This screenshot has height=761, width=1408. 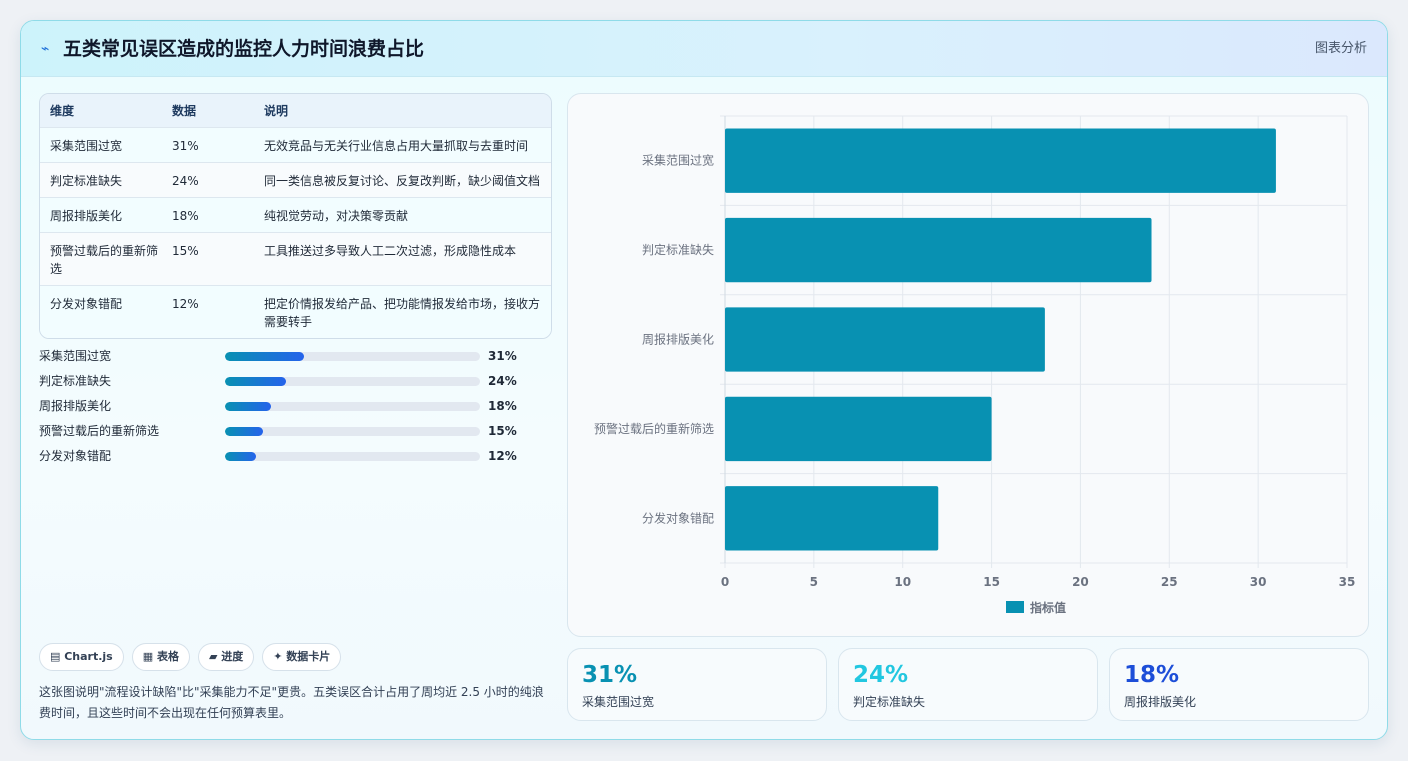 I want to click on table-cell-value: 15%, so click(x=208, y=258).